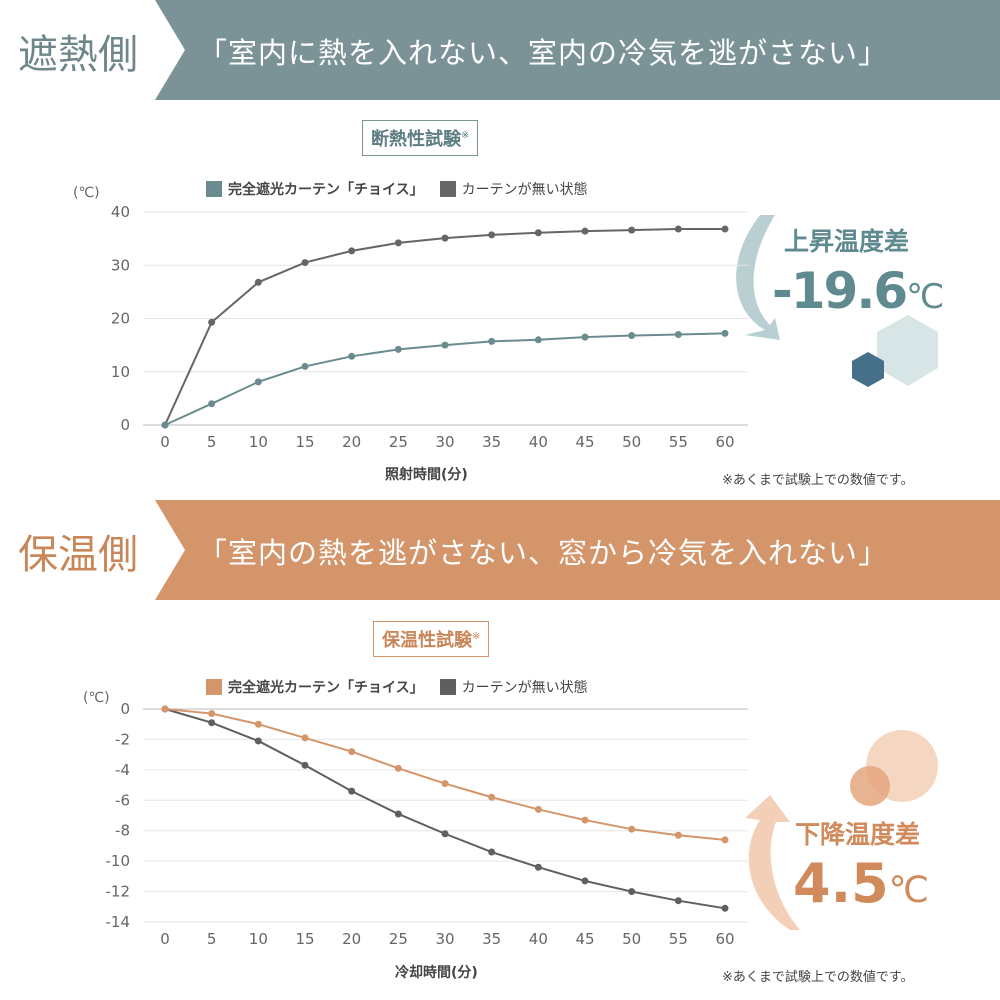  I want to click on y-tick-label: -6, so click(122, 800).